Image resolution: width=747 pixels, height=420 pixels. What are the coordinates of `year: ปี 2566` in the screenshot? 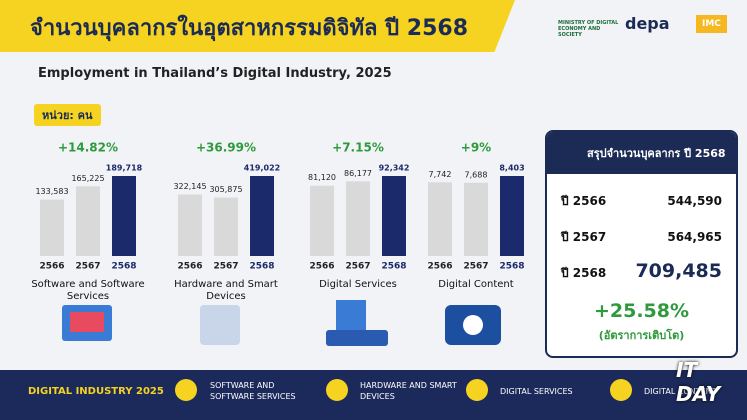 It's located at (584, 201).